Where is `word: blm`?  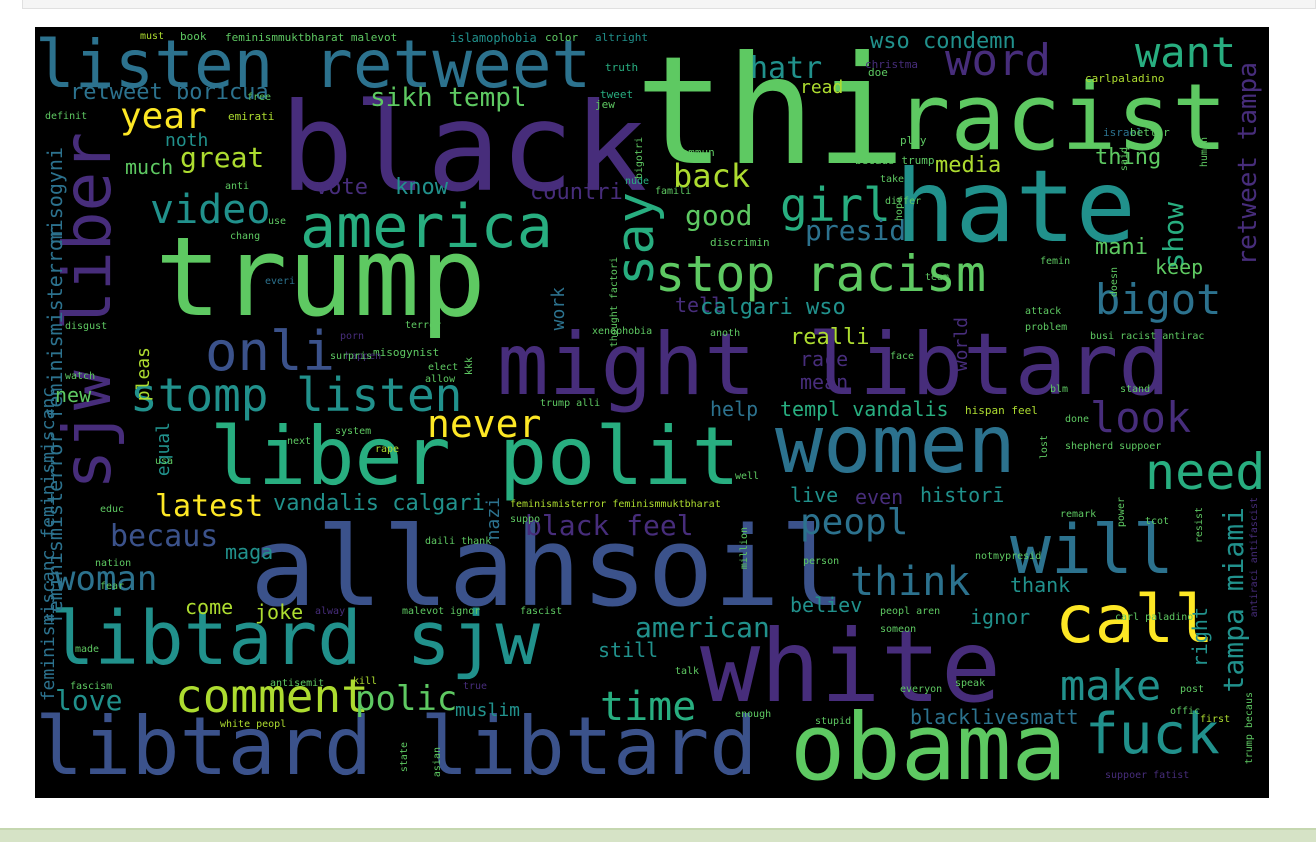
word: blm is located at coordinates (1059, 389).